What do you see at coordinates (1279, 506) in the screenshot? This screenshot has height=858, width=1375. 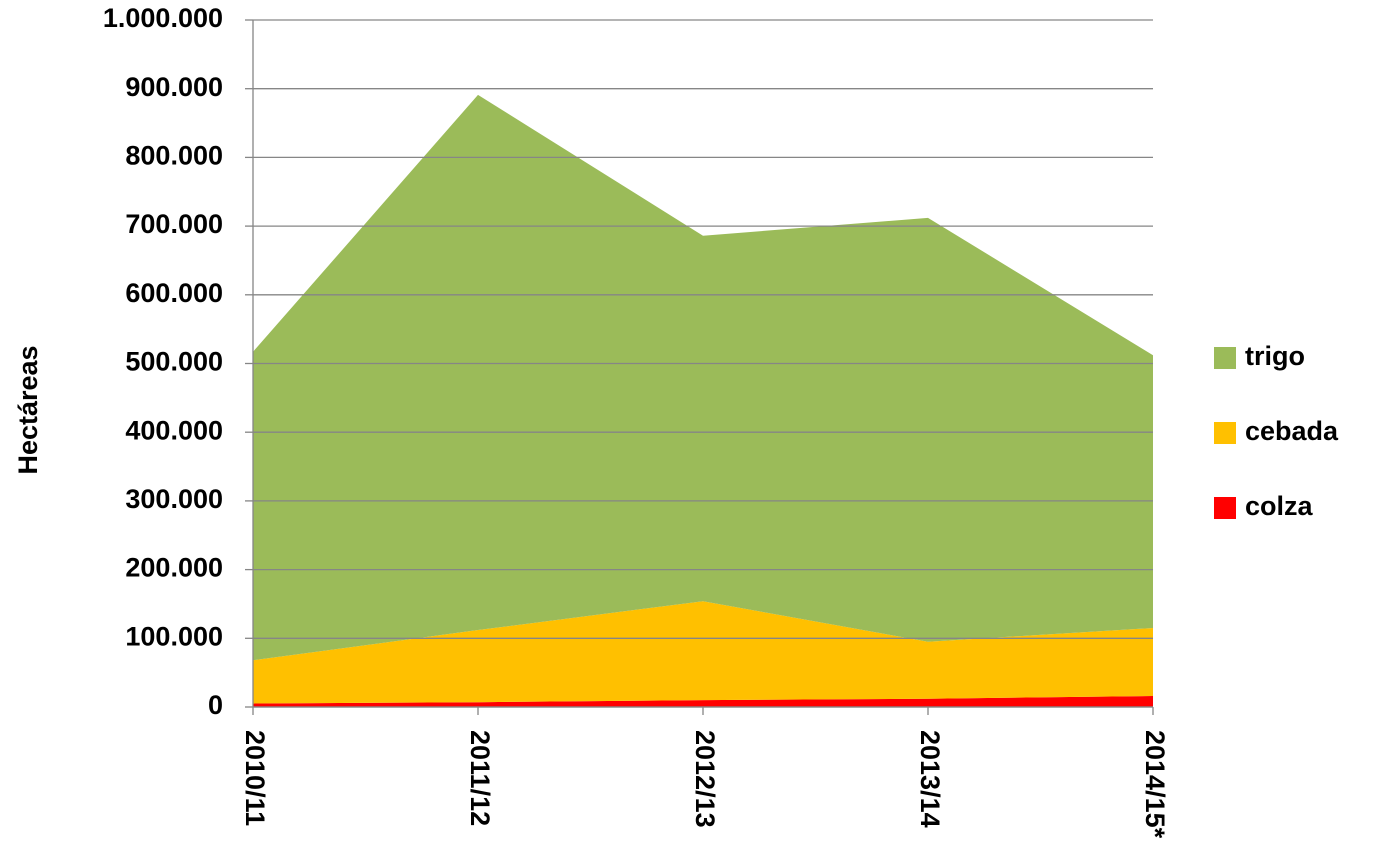 I see `legend-label: colza` at bounding box center [1279, 506].